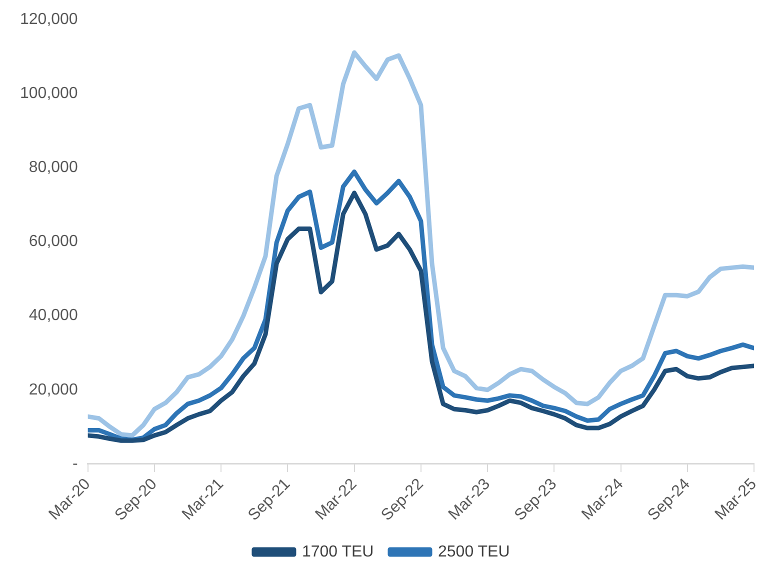 The image size is (782, 578). I want to click on y-tick-label: 40,000, so click(53, 315).